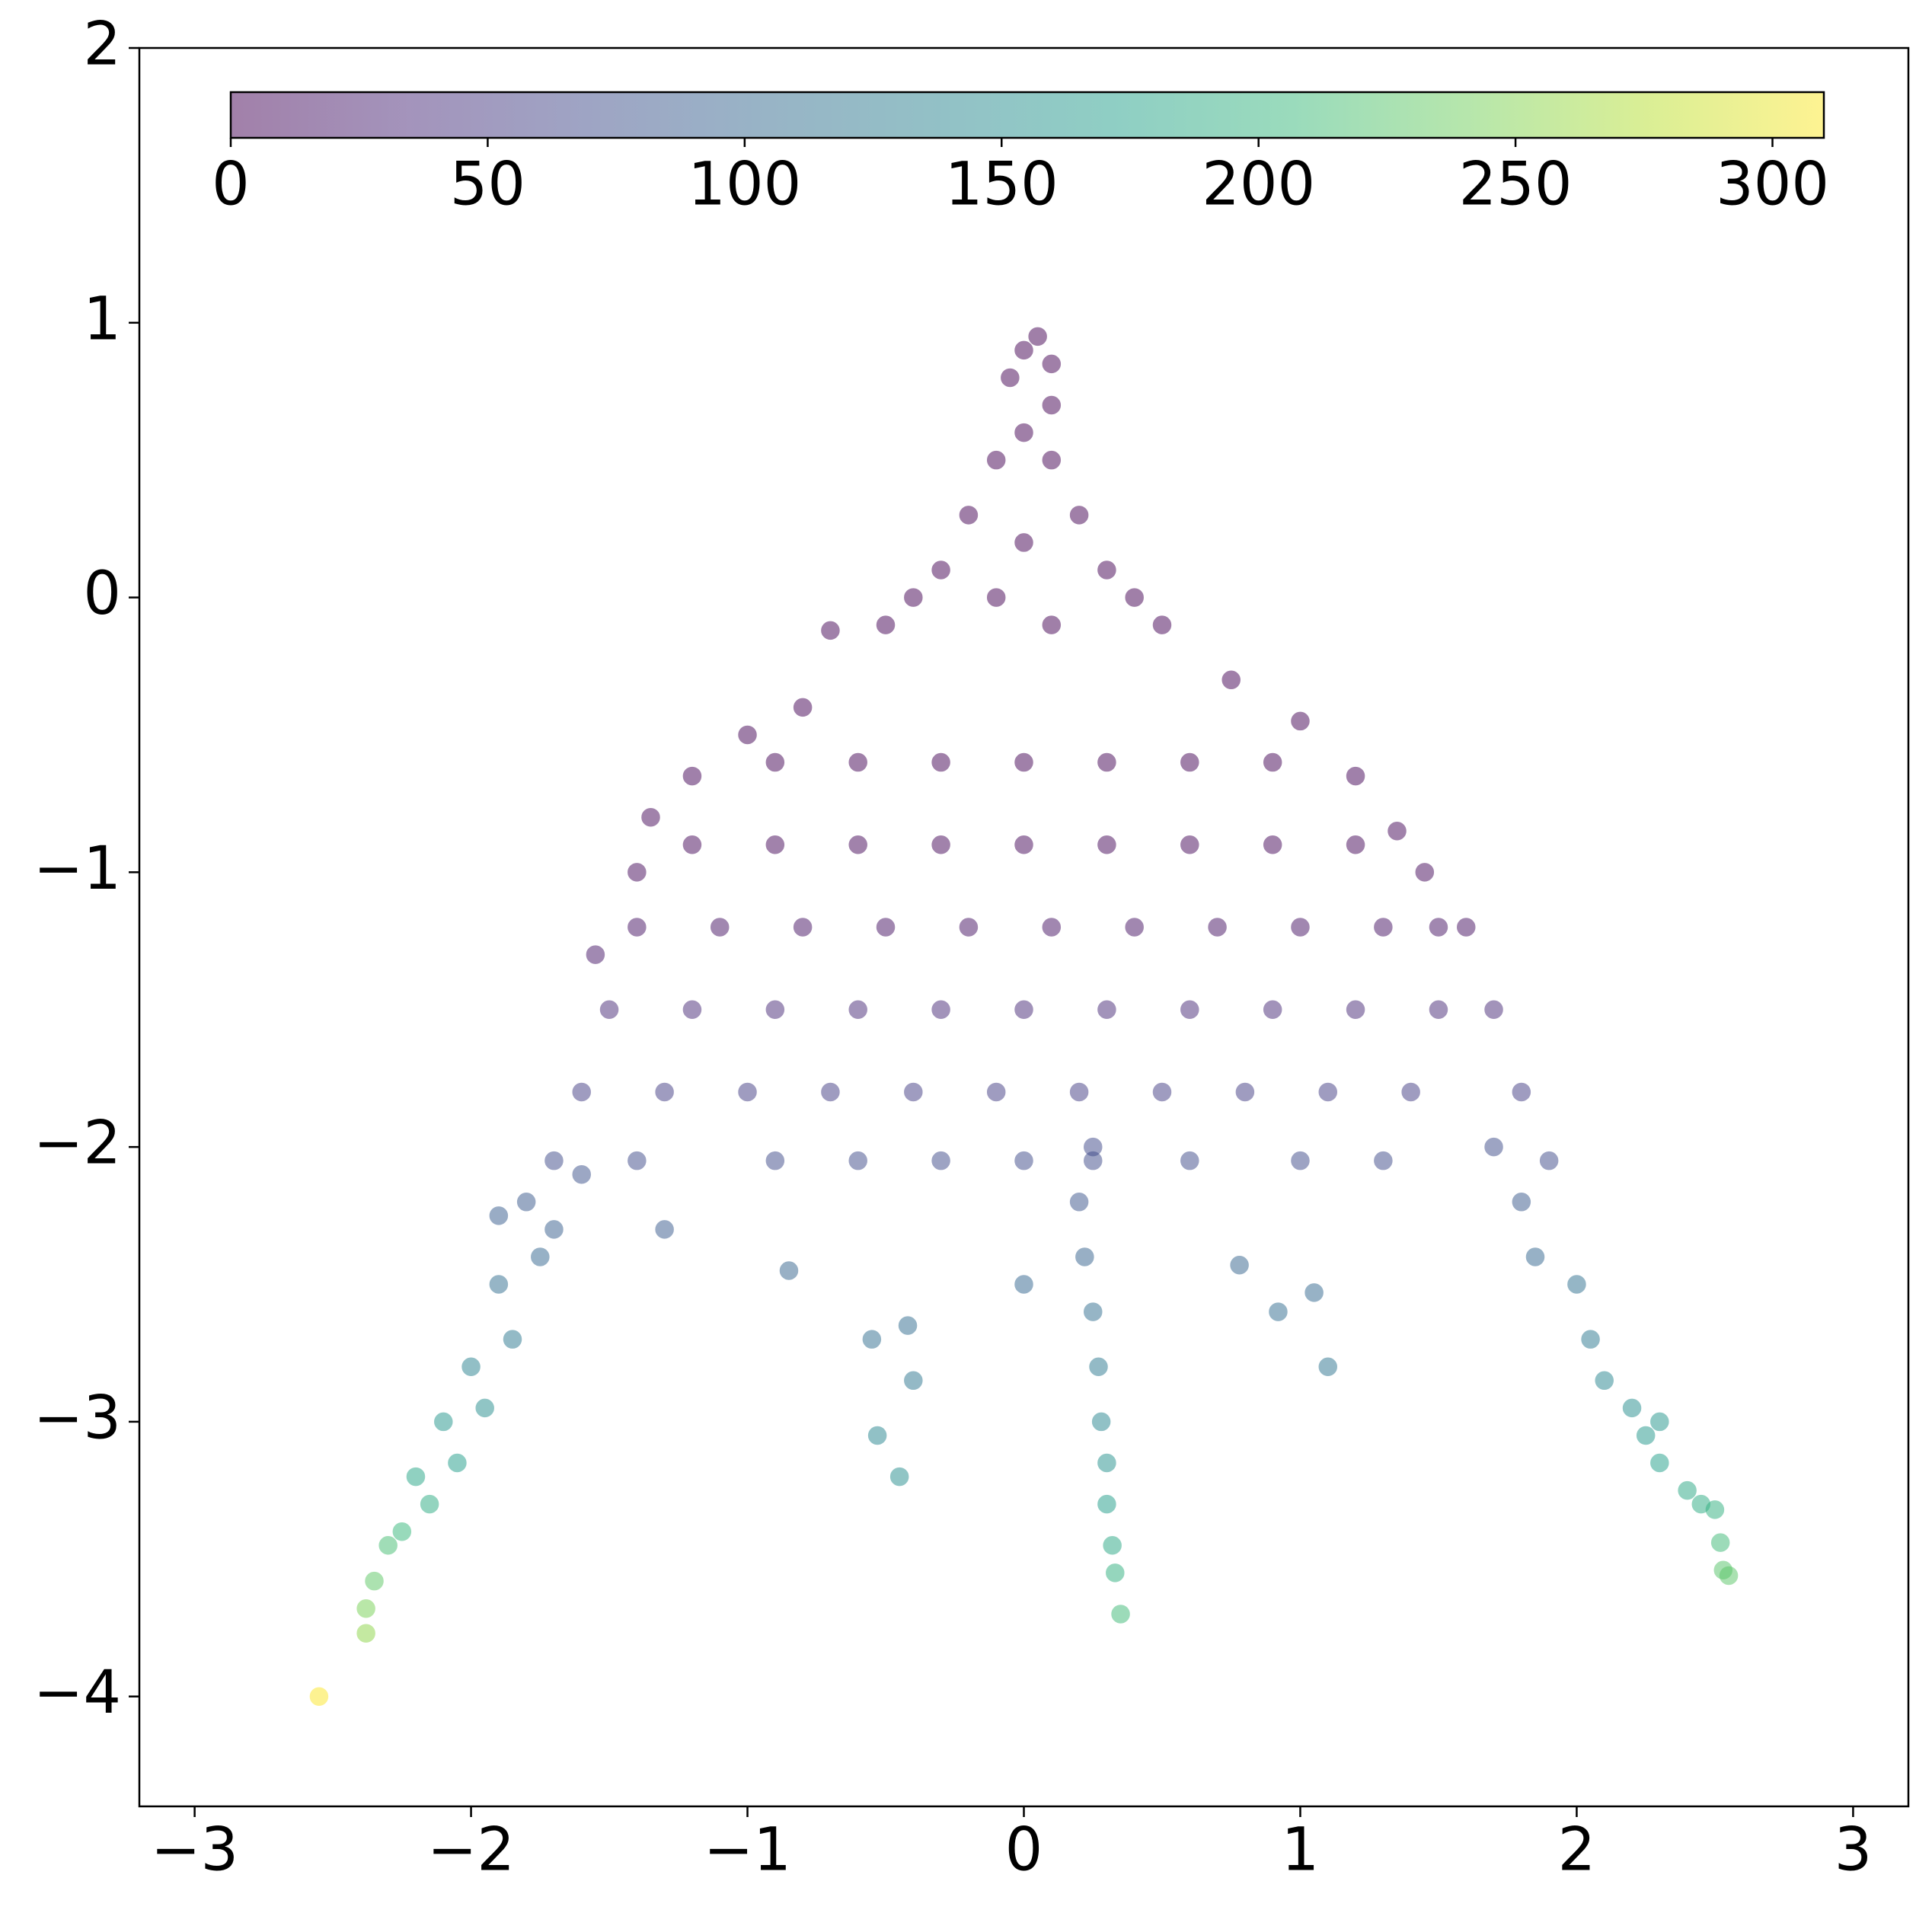  What do you see at coordinates (1301, 1850) in the screenshot?
I see `x-tick-label: 1` at bounding box center [1301, 1850].